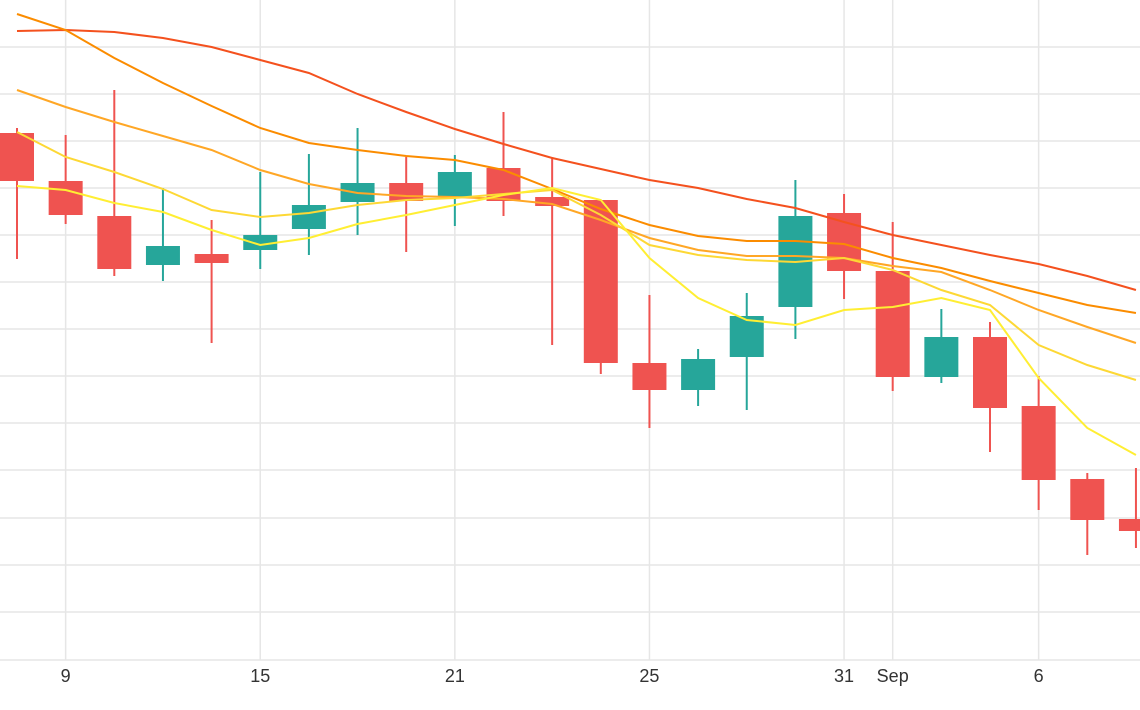 The image size is (1140, 710). I want to click on x-tick-label: 21, so click(455, 676).